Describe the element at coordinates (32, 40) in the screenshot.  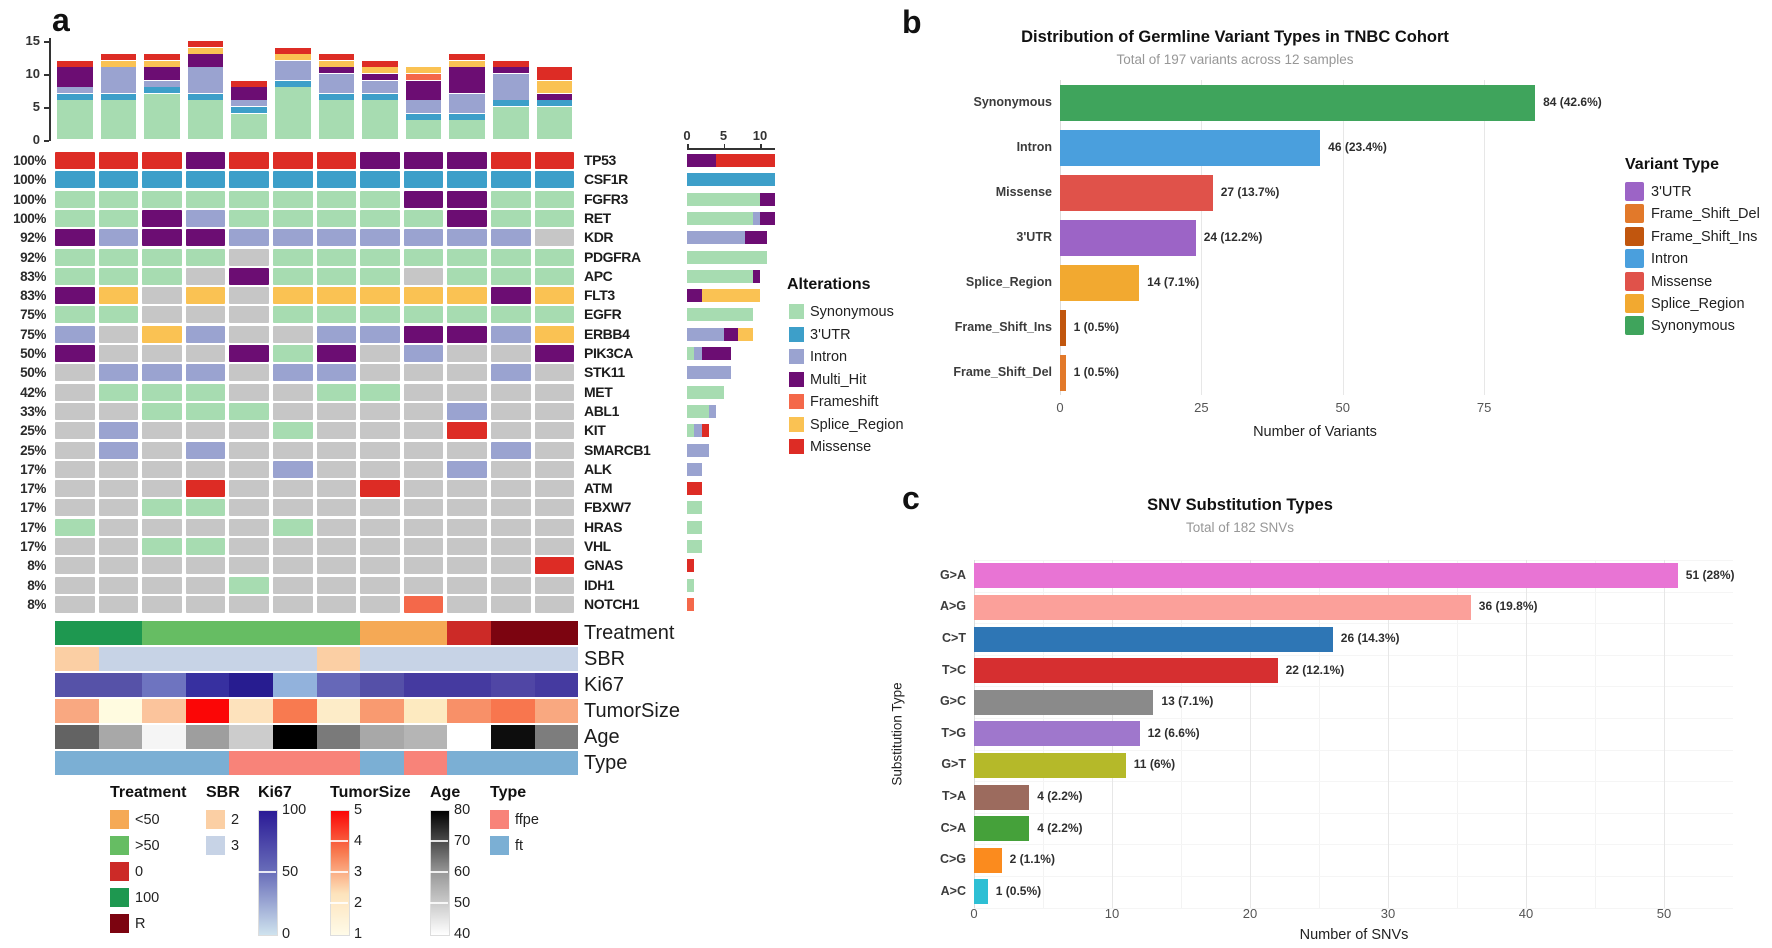
I see `top-axis-tick-label: 15` at that location.